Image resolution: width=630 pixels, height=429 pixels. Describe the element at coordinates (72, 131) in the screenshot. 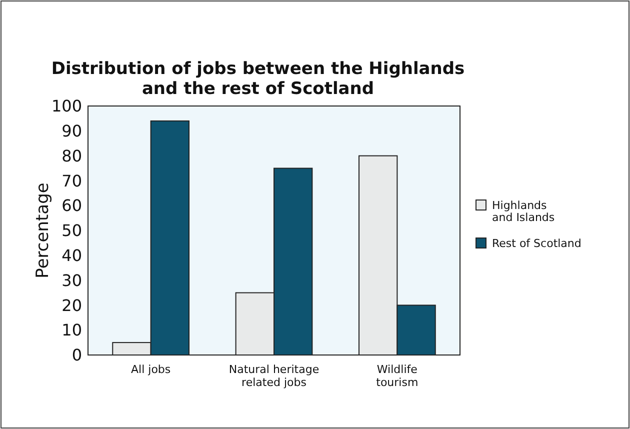

I see `y-tick-label: 90` at that location.